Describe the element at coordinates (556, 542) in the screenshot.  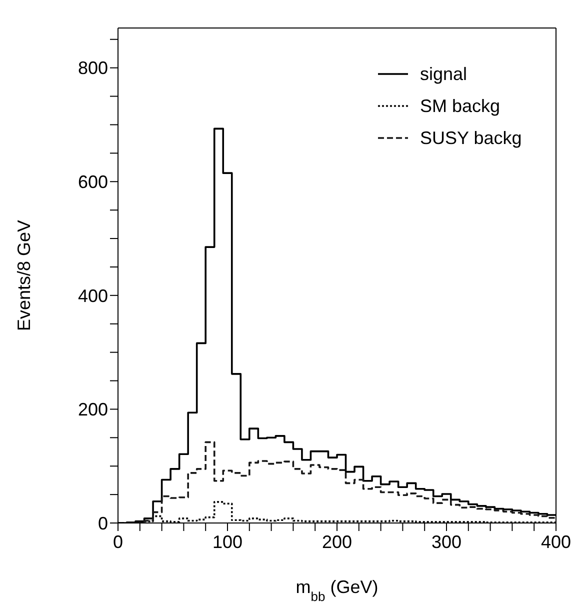
I see `x-tick-label: 400` at that location.